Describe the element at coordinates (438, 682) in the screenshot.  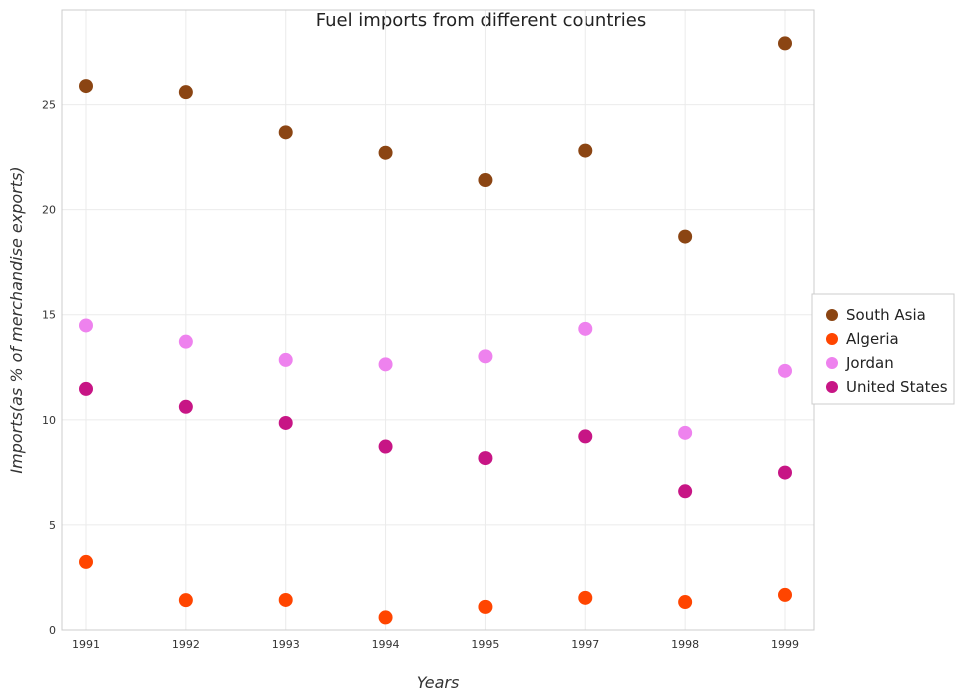
I see `x-axis-label: Years` at that location.